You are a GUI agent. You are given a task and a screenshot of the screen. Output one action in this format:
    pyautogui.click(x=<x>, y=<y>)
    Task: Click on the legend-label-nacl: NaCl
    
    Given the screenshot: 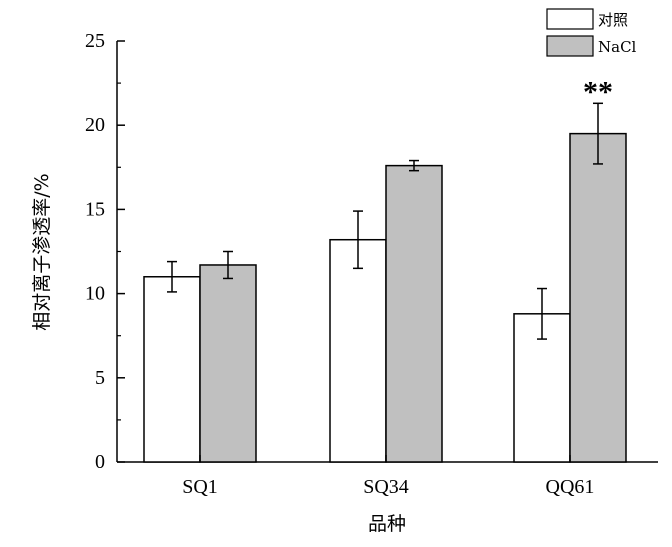 What is the action you would take?
    pyautogui.click(x=617, y=47)
    